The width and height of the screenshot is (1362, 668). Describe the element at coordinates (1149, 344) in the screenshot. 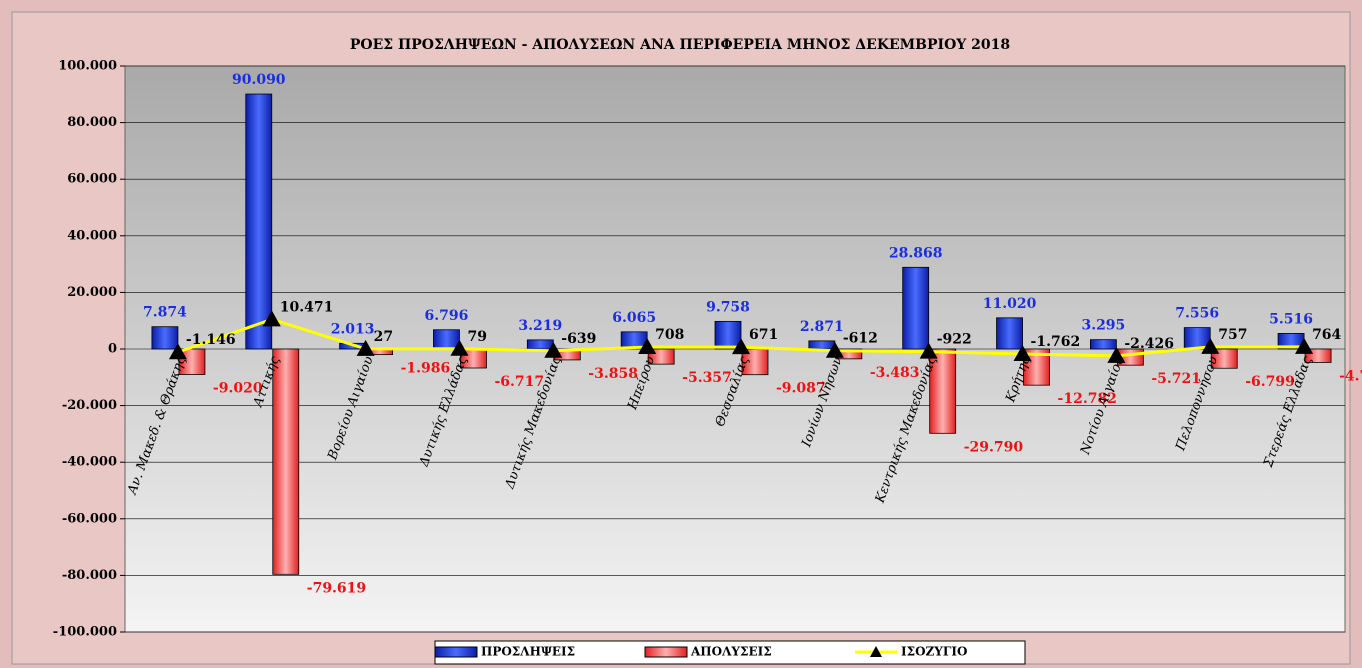

I see `data-label: -2.426` at that location.